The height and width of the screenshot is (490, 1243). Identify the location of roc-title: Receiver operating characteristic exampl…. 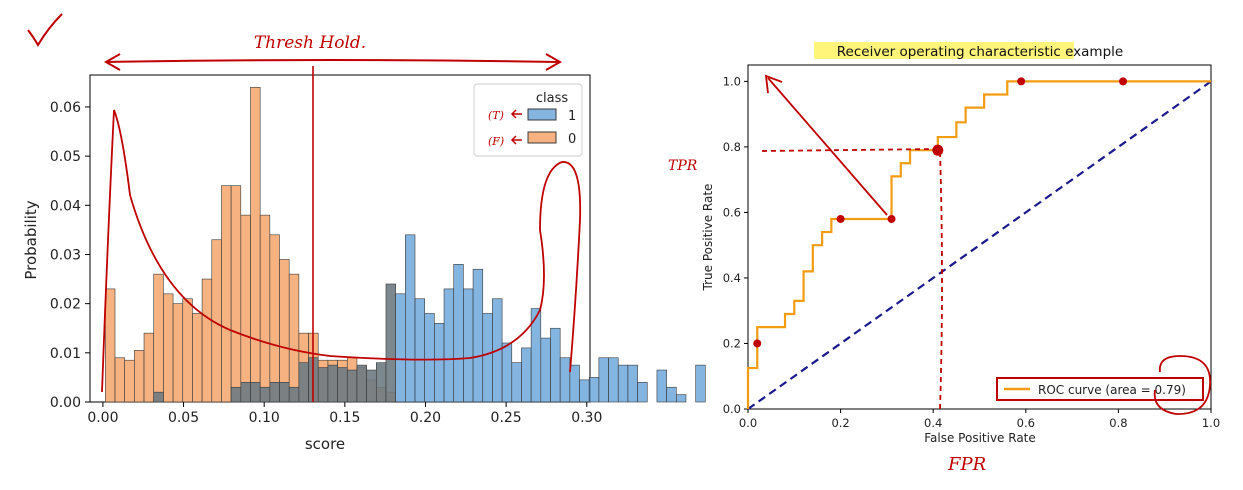
(980, 52).